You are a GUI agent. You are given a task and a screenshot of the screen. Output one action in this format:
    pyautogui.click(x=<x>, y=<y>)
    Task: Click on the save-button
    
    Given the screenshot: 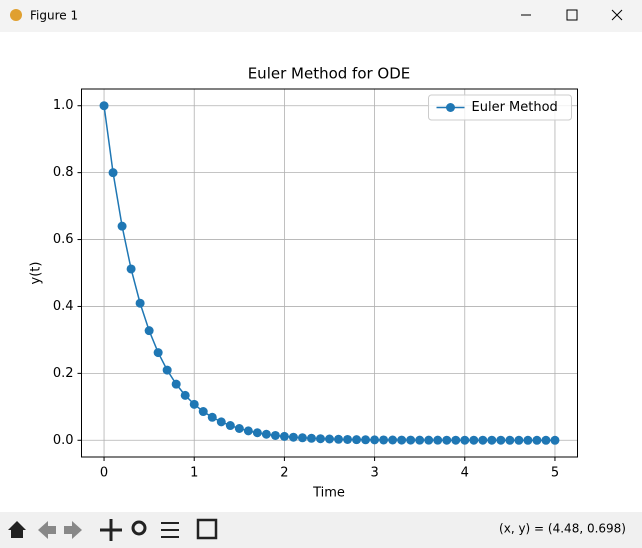 What is the action you would take?
    pyautogui.click(x=207, y=529)
    